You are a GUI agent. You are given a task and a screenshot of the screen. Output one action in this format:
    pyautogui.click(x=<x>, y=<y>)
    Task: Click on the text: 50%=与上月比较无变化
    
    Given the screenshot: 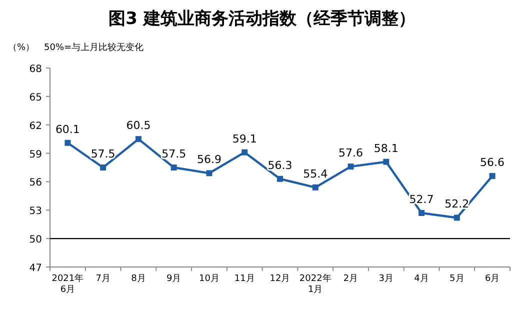 What is the action you would take?
    pyautogui.click(x=94, y=47)
    